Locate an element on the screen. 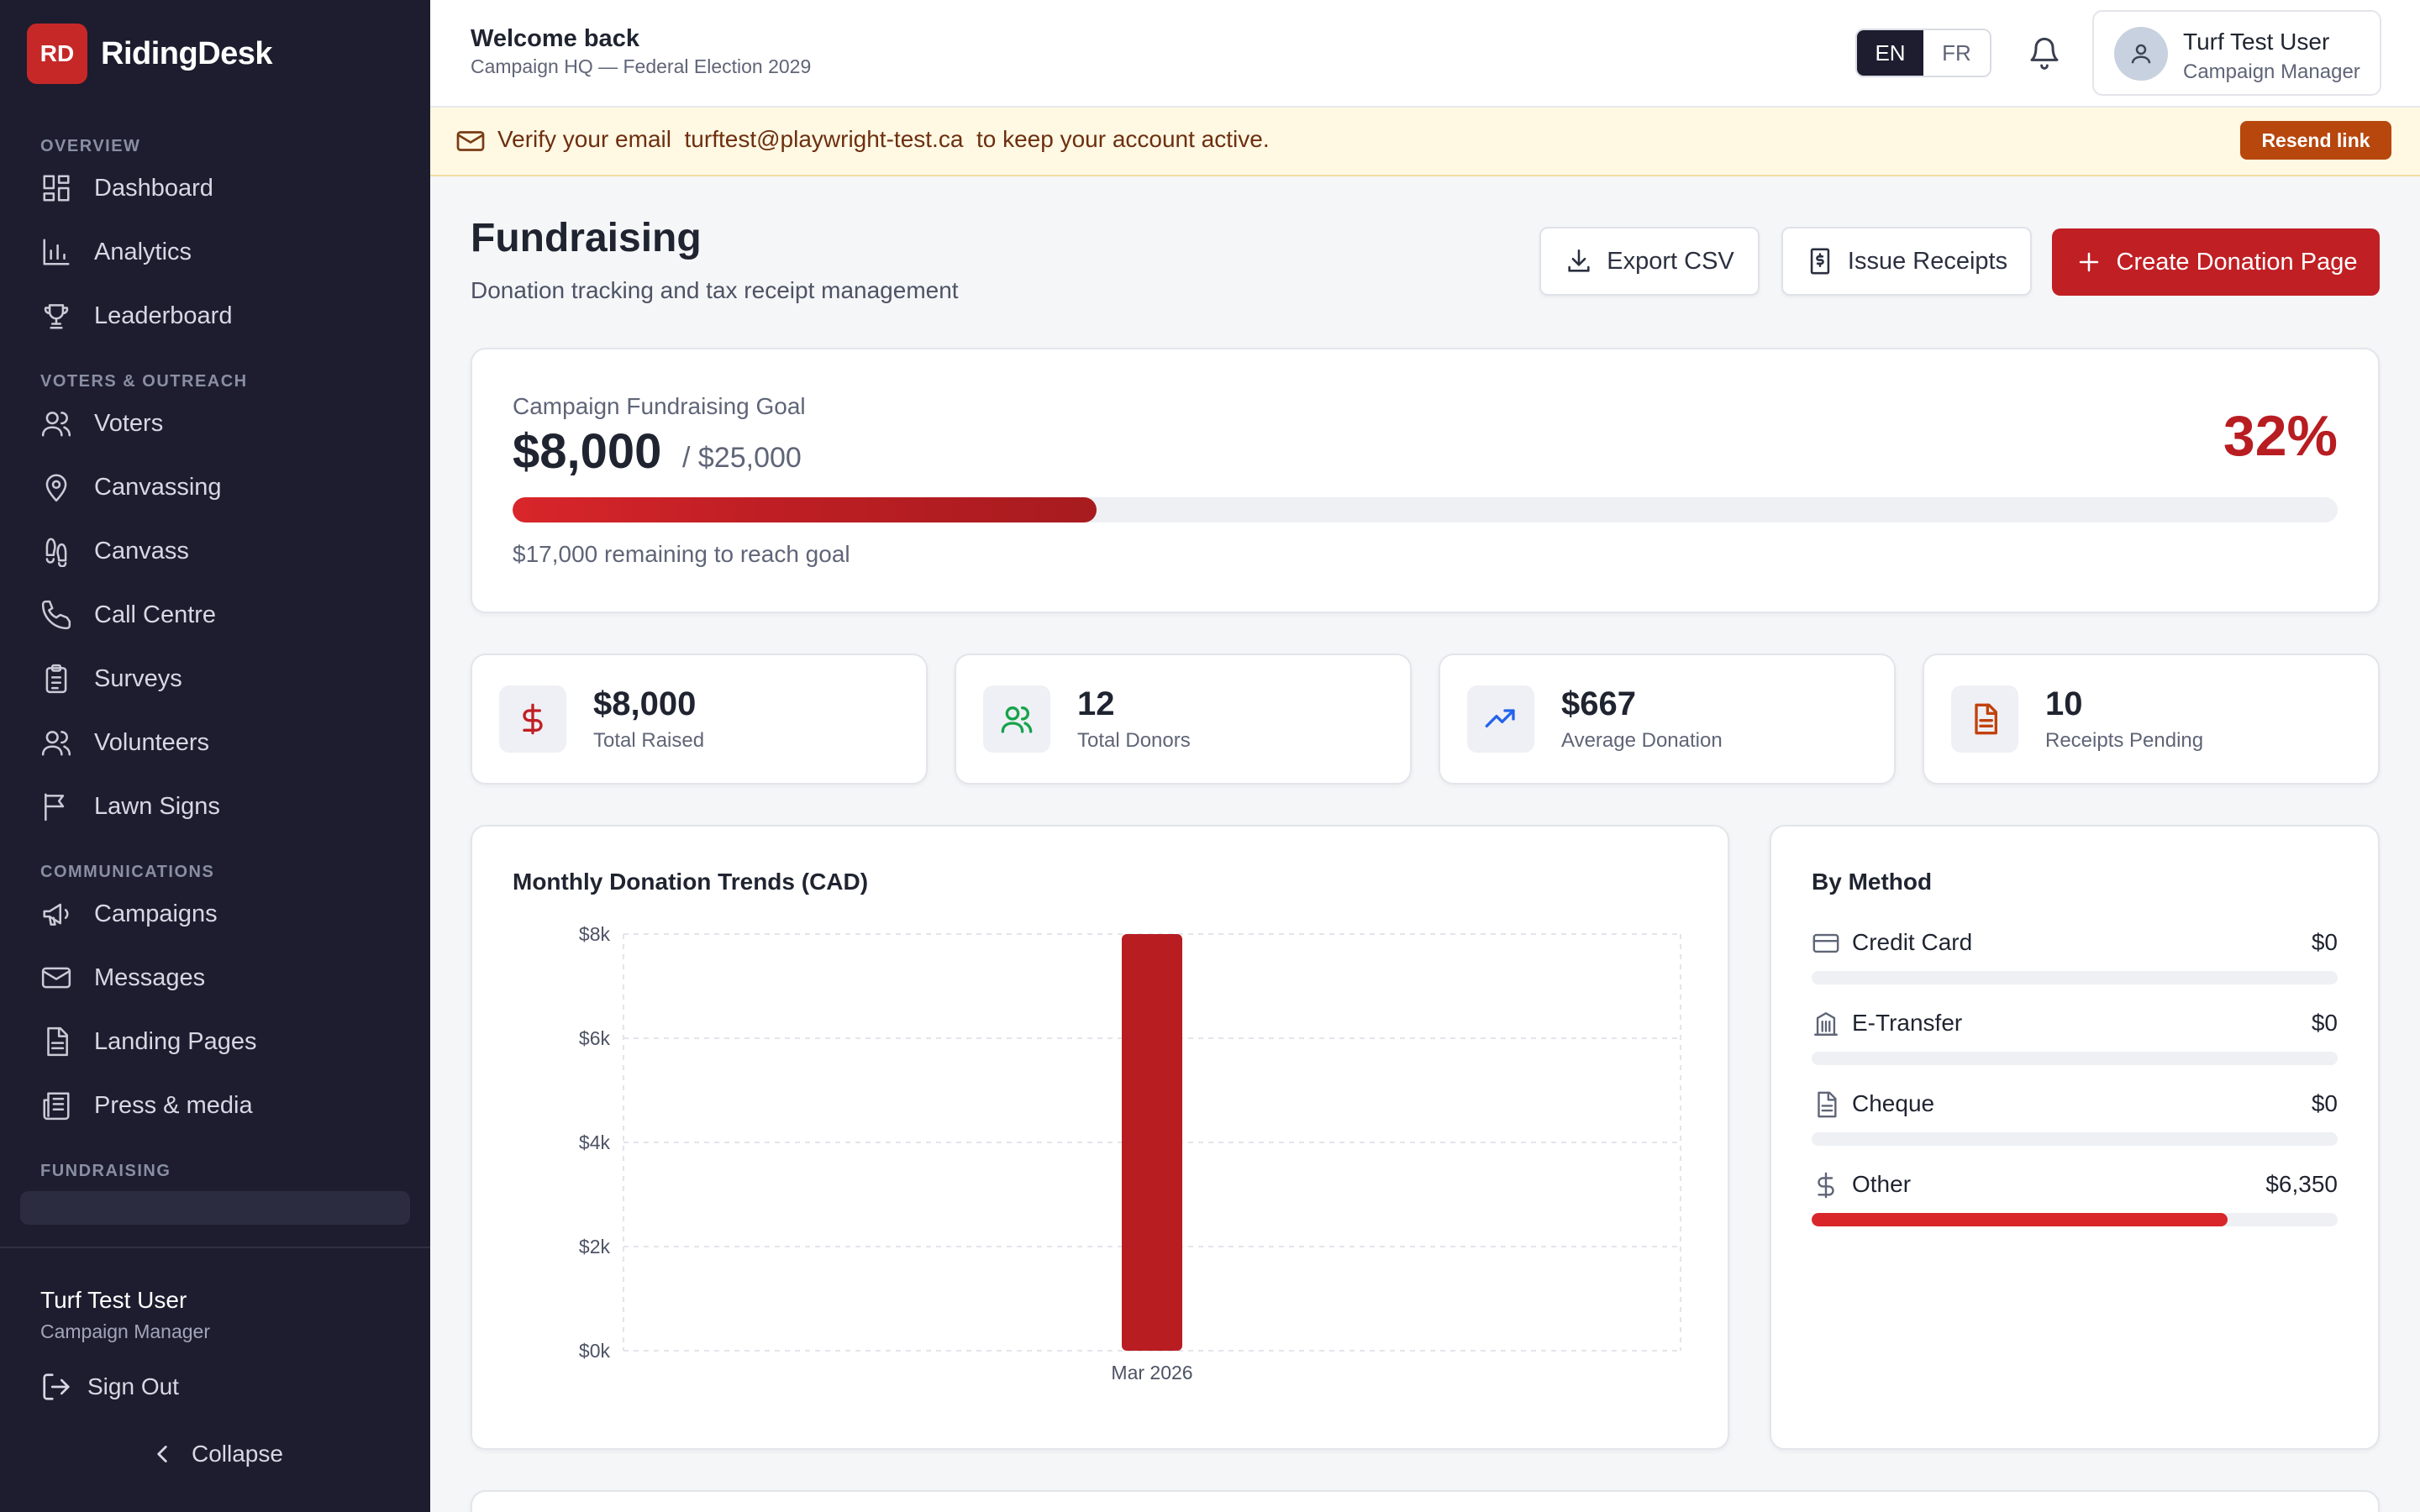  brand-name: RidingDesk is located at coordinates (187, 53).